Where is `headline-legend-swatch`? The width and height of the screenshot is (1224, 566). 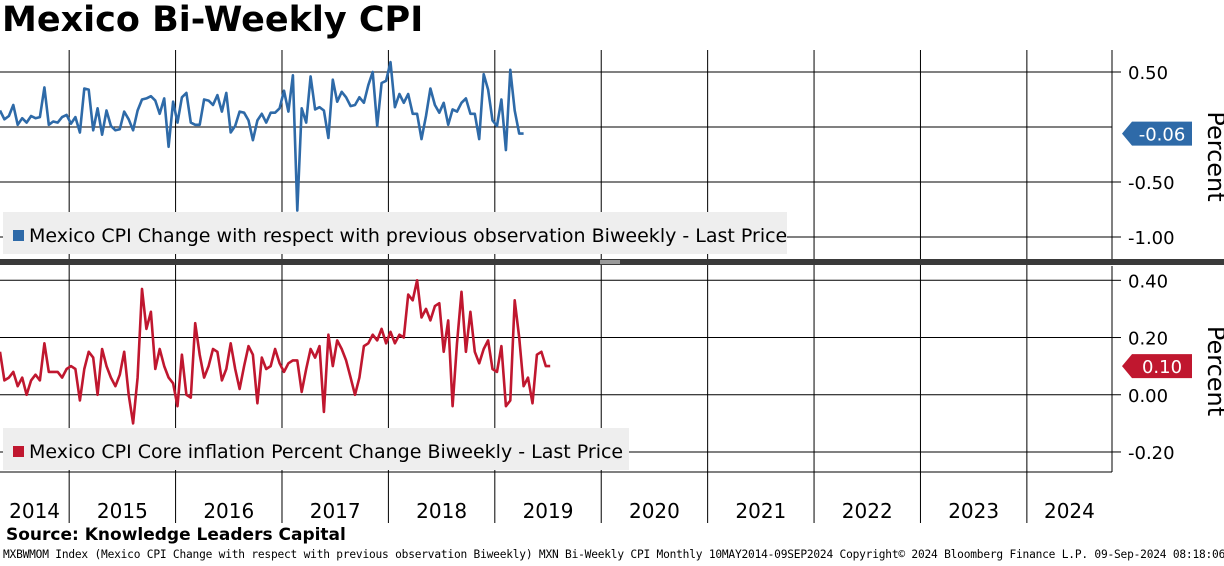
headline-legend-swatch is located at coordinates (18, 235).